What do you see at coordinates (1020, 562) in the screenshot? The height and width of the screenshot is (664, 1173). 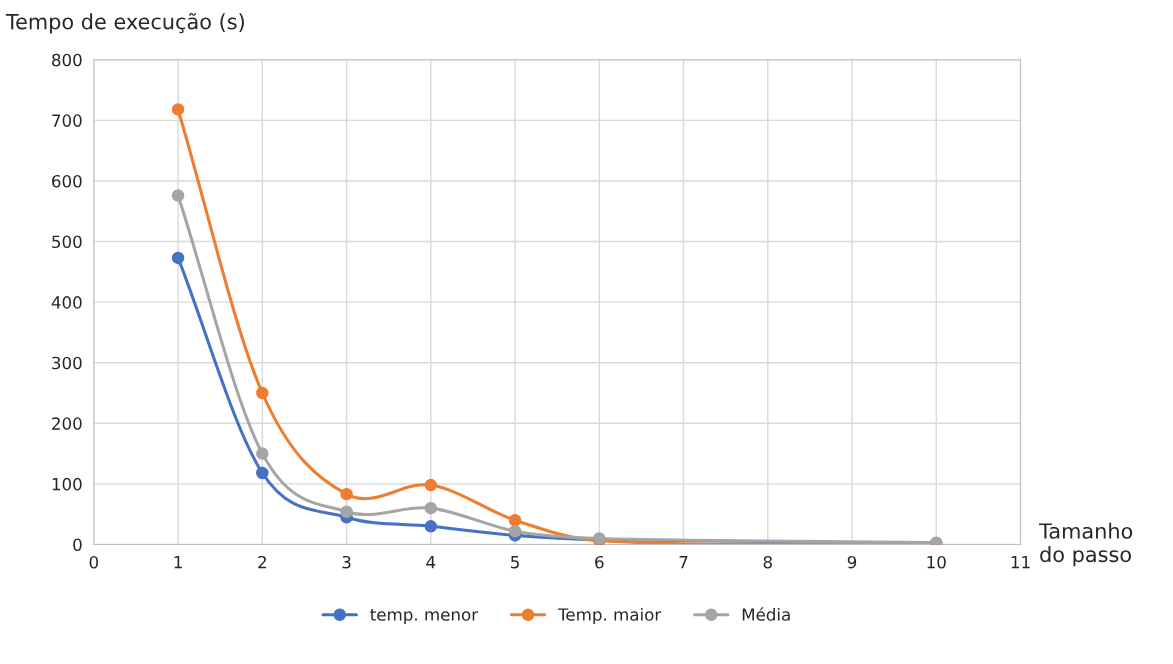 I see `x-tick-label: 11` at bounding box center [1020, 562].